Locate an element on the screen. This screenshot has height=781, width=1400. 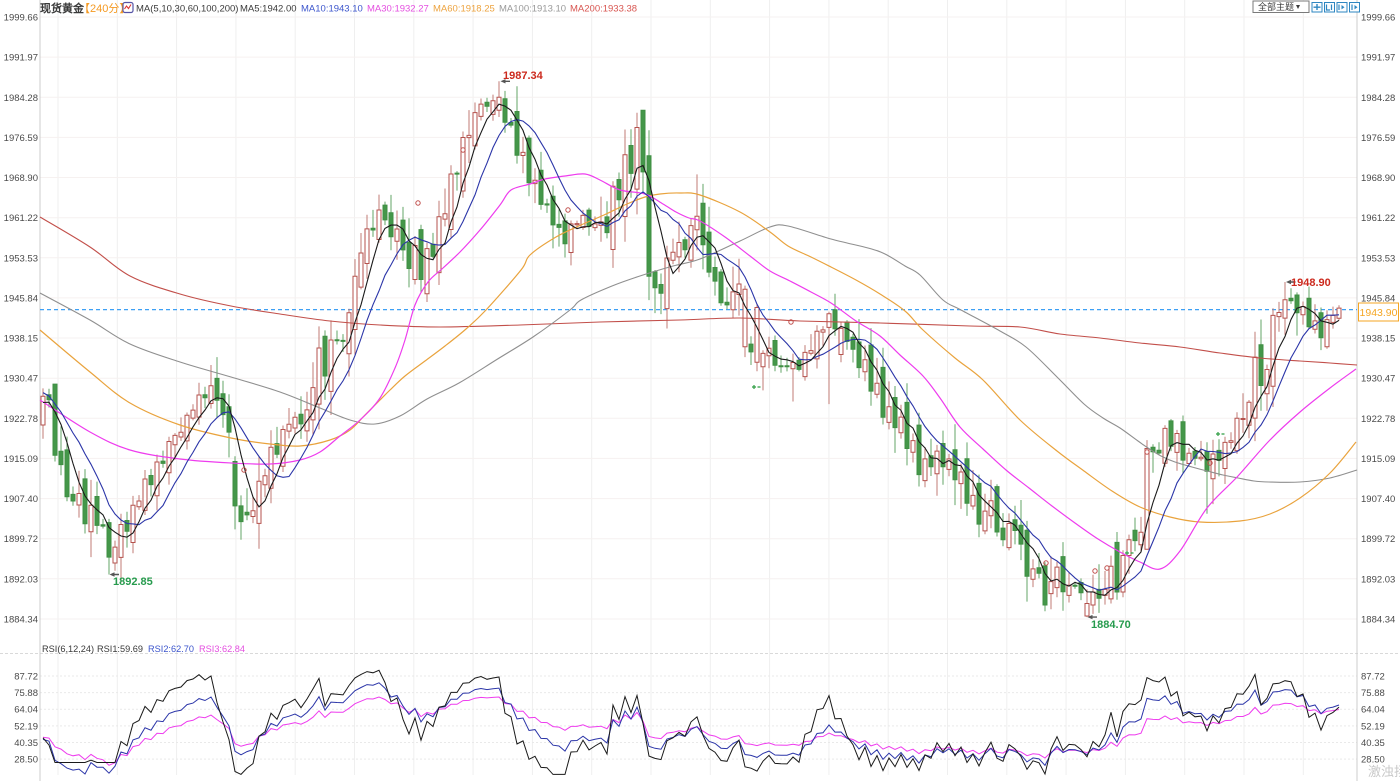
svg-text: MA10:1943.10 is located at coordinates (332, 9).